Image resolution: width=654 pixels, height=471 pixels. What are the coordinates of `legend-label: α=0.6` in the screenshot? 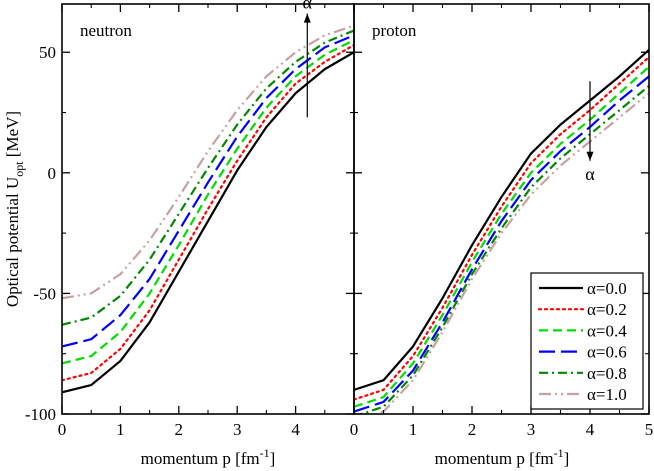 It's located at (607, 352).